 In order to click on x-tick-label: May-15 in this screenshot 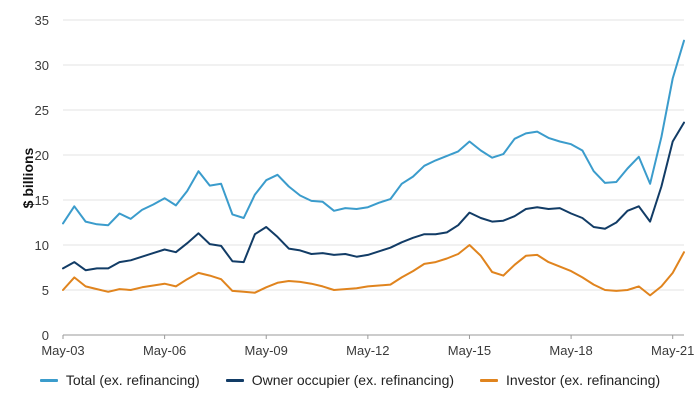, I will do `click(469, 350)`.